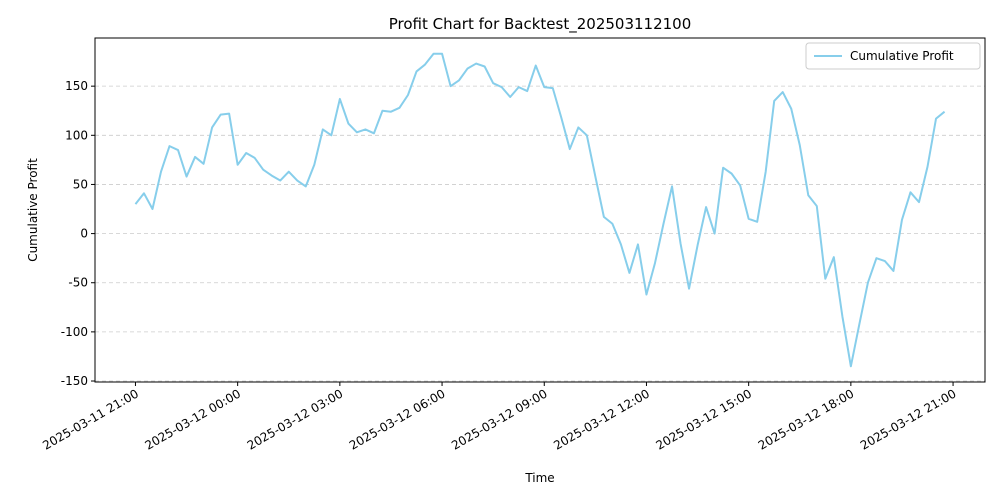  Describe the element at coordinates (539, 478) in the screenshot. I see `x-axis-label: Time` at that location.